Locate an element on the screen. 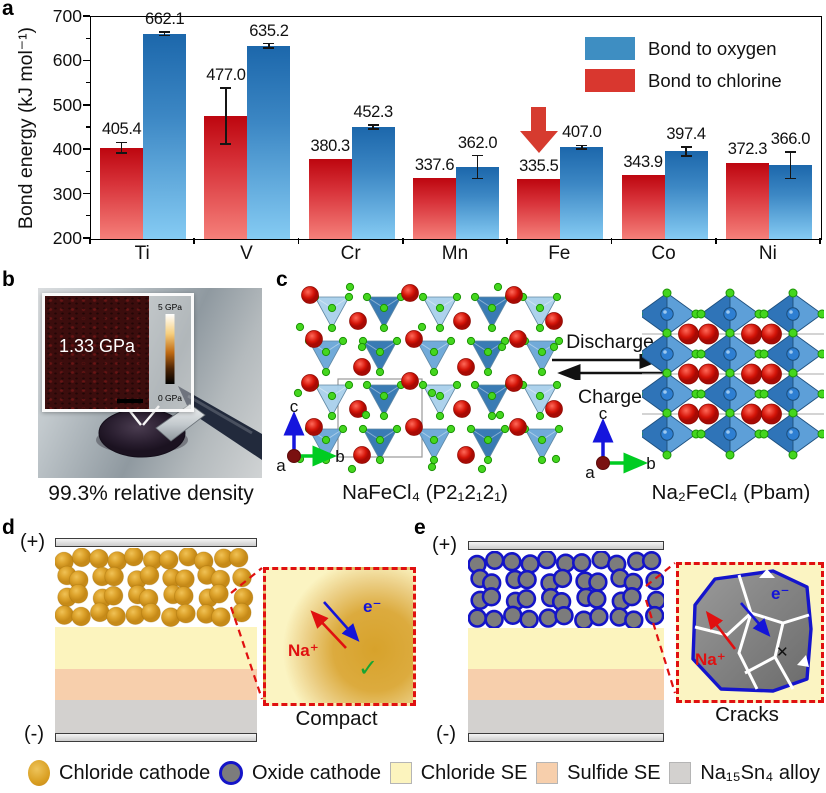  negative-terminal-label: (-) is located at coordinates (446, 734).